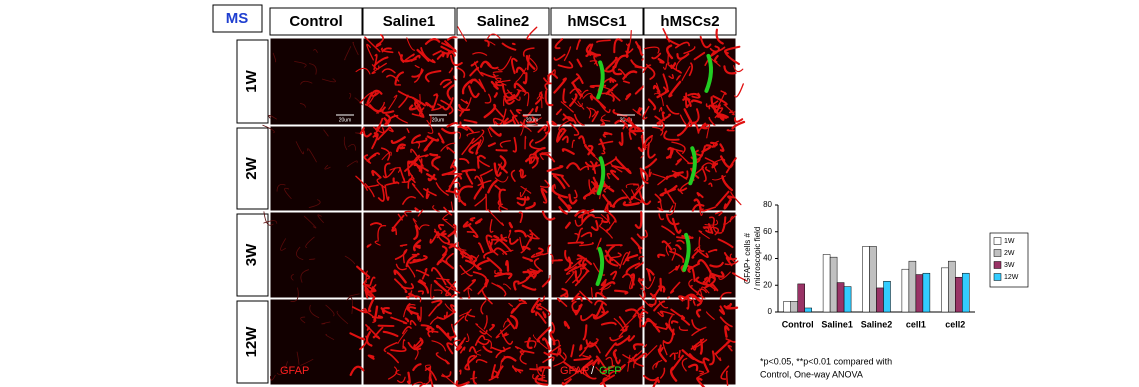 The image size is (1139, 387). I want to click on micrograph, so click(410, 168).